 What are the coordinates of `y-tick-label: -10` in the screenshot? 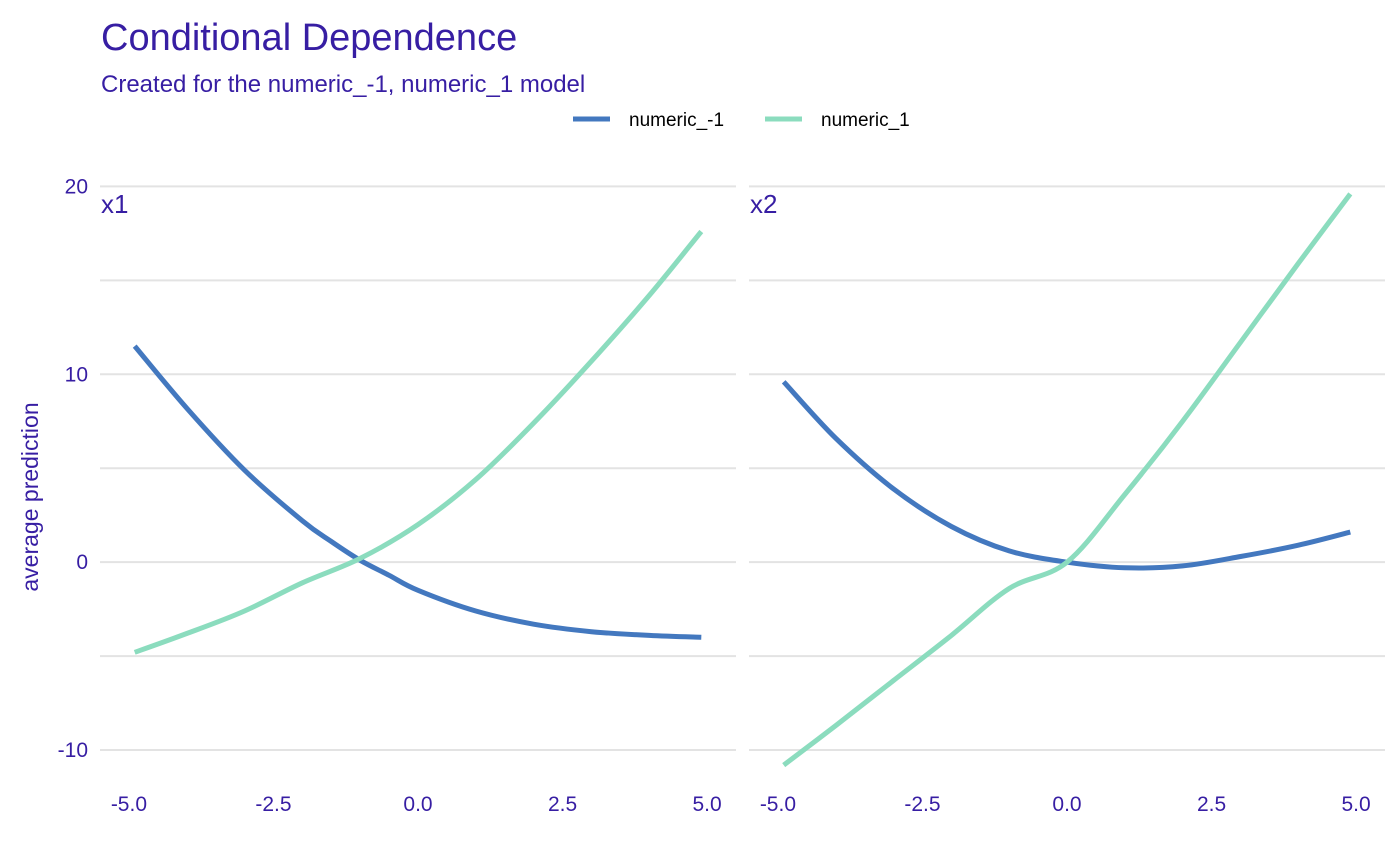 It's located at (73, 750).